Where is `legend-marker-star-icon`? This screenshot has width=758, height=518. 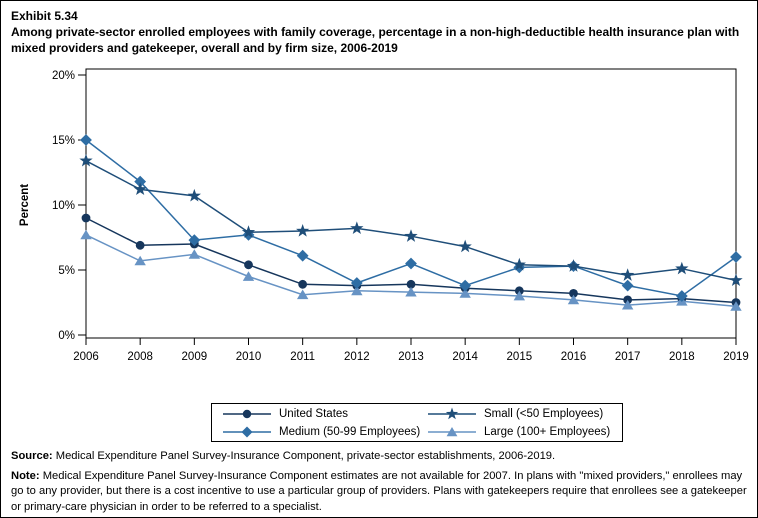 legend-marker-star-icon is located at coordinates (452, 413).